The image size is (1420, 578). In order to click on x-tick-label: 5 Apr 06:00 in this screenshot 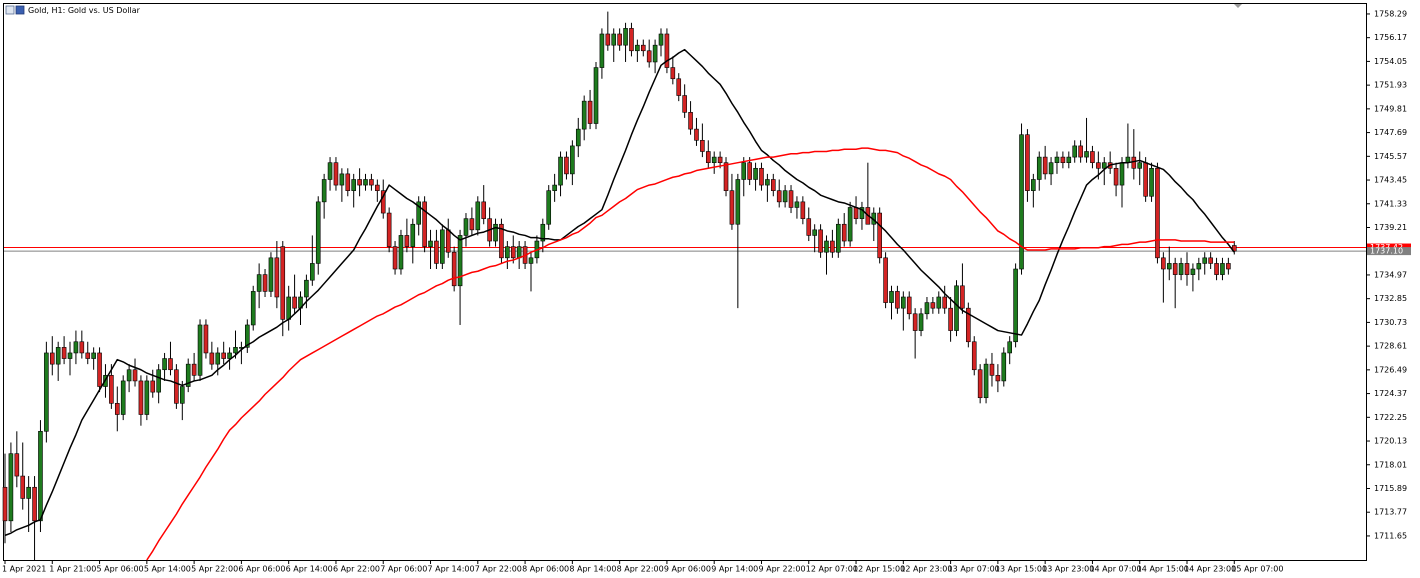, I will do `click(120, 569)`.